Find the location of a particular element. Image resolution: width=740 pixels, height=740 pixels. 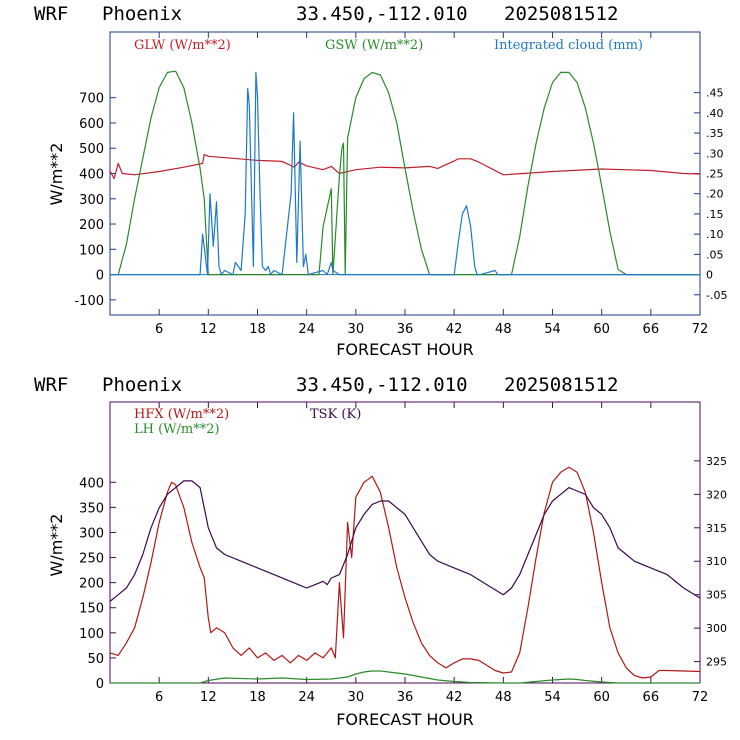

chart1-y-axis-label: W/m**2 is located at coordinates (56, 174).